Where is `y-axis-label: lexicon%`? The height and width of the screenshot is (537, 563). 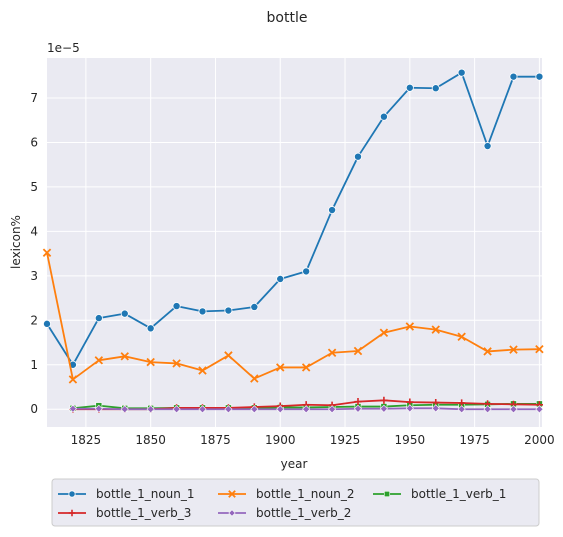
y-axis-label: lexicon% is located at coordinates (16, 242).